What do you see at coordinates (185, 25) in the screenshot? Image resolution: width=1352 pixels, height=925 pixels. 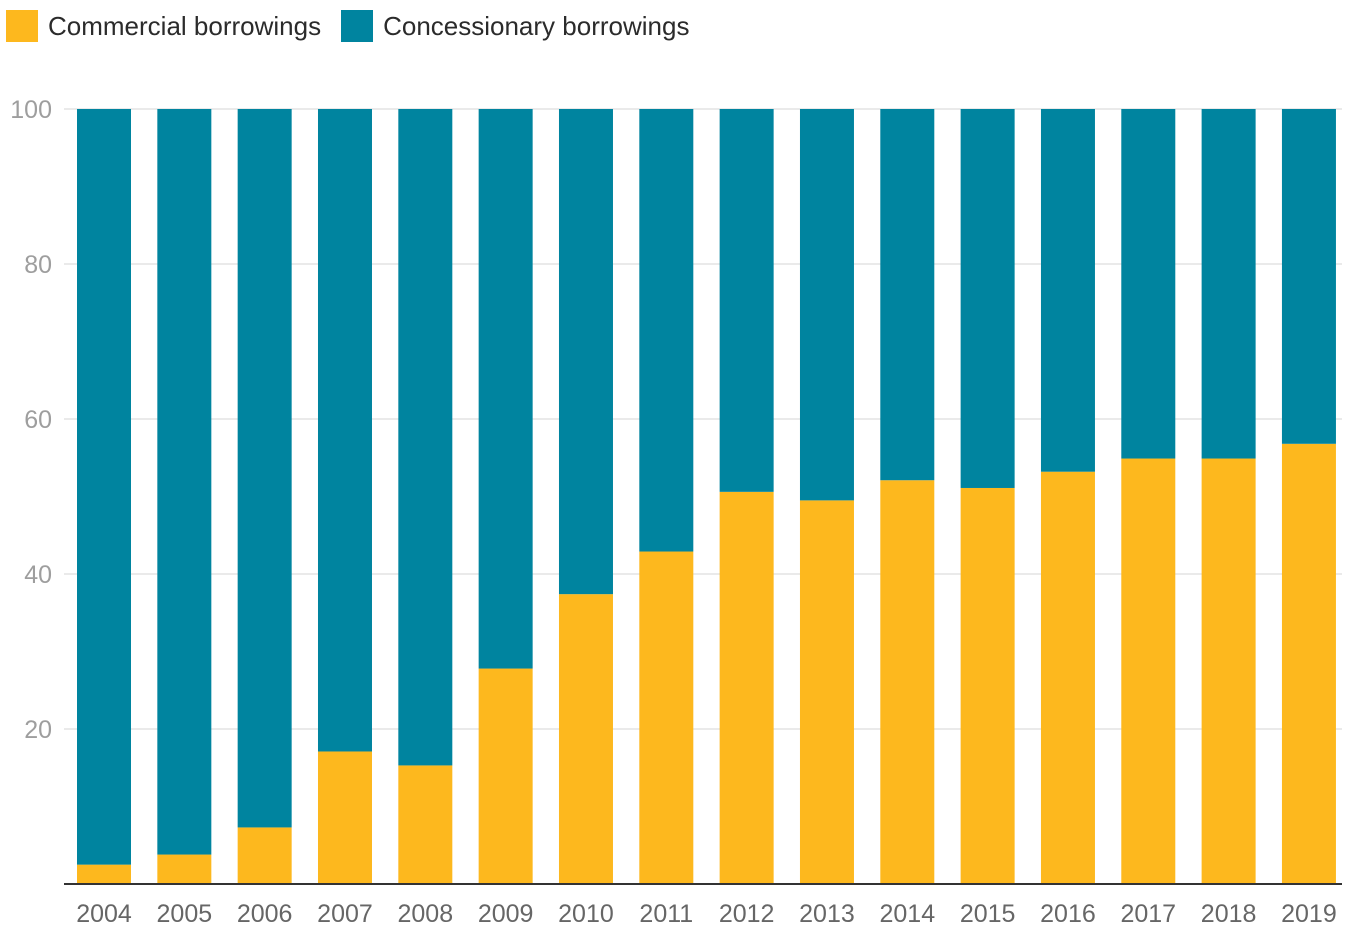 I see `legend-label-commercial: Commercial borrowings` at bounding box center [185, 25].